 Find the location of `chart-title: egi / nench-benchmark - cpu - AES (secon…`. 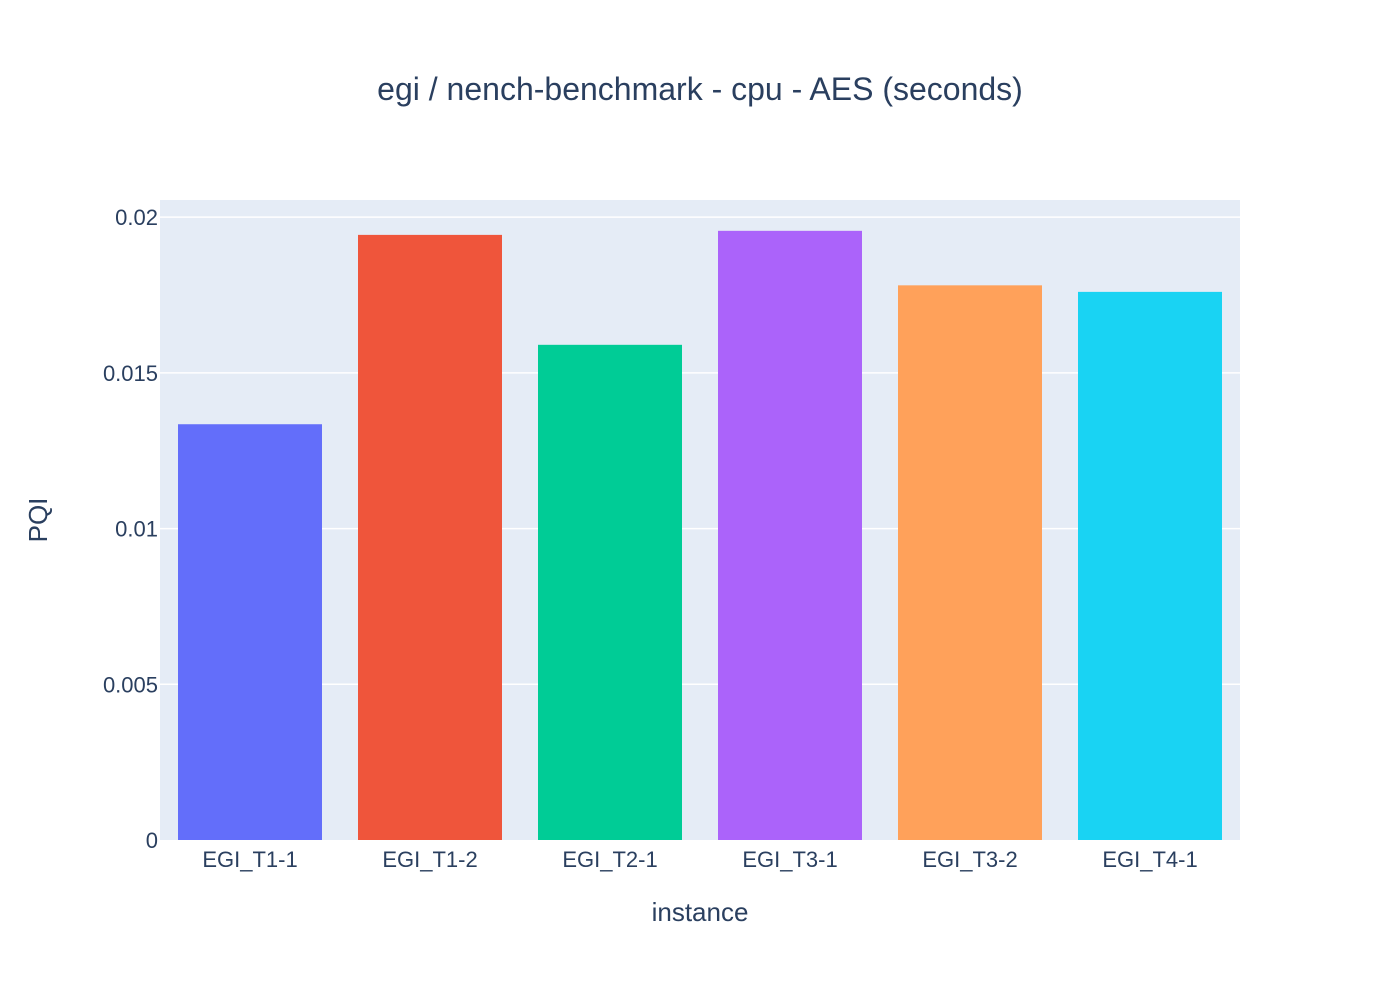

chart-title: egi / nench-benchmark - cpu - AES (secon… is located at coordinates (700, 89).